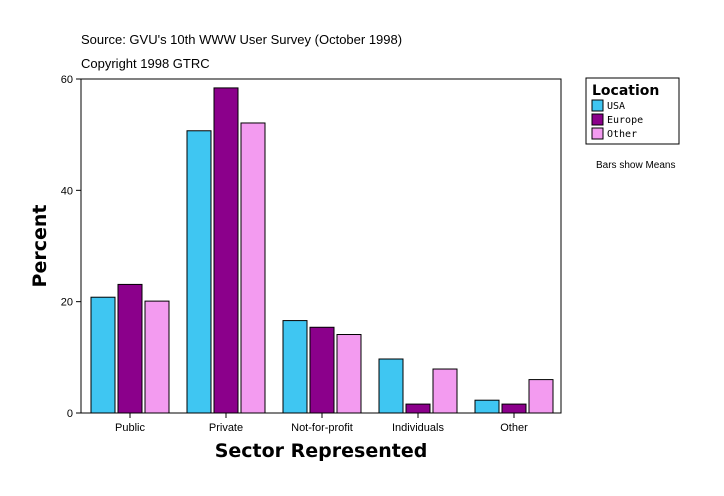  Describe the element at coordinates (321, 451) in the screenshot. I see `x-axis-title: Sector Represented` at that location.